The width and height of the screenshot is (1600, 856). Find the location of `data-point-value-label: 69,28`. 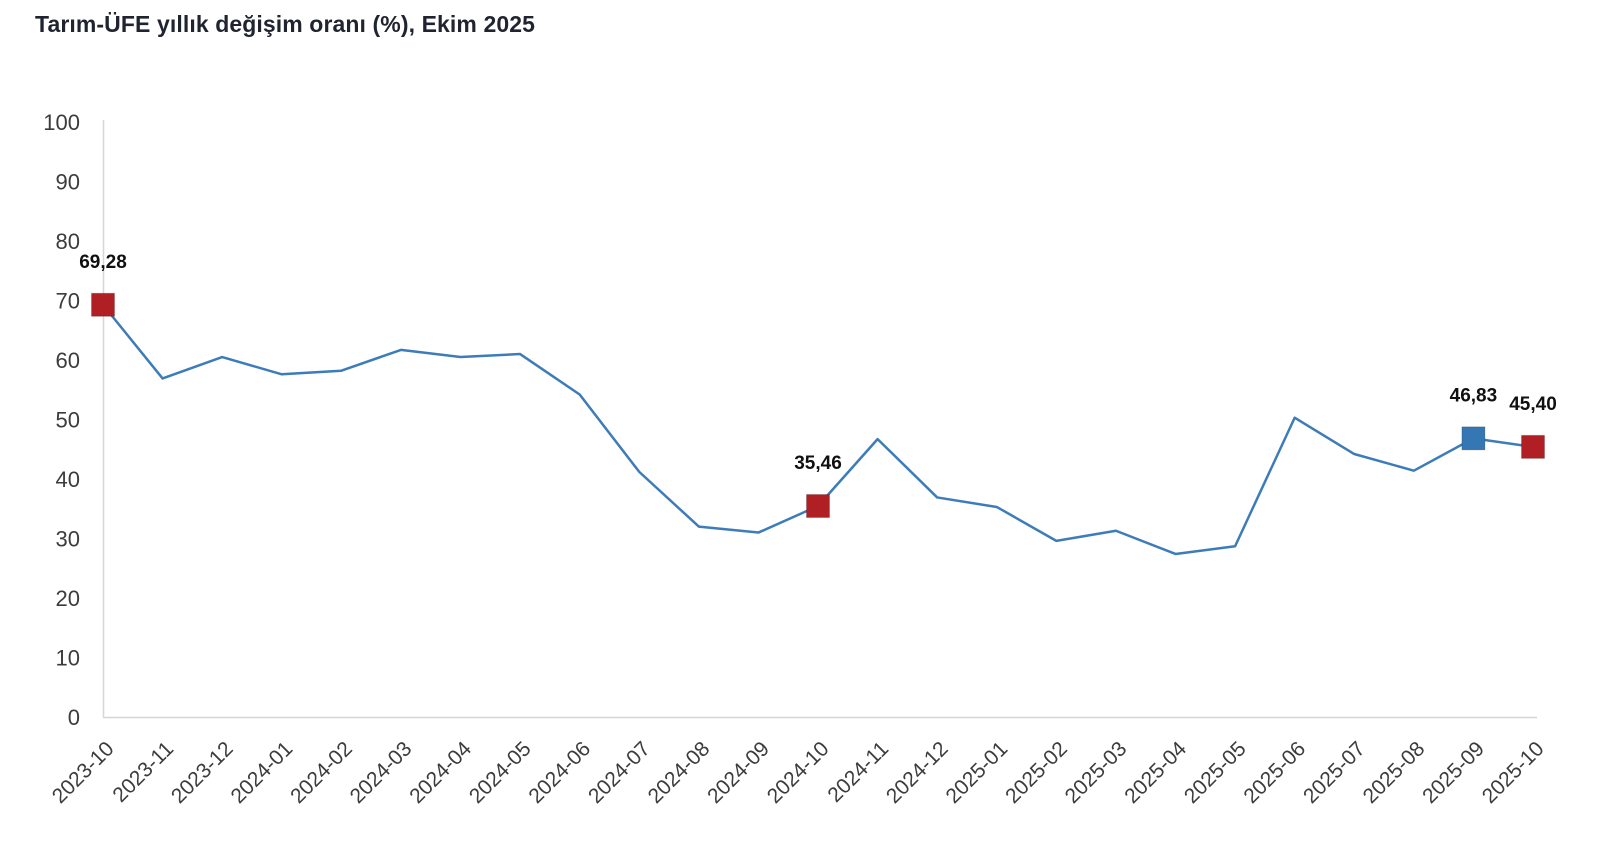

data-point-value-label: 69,28 is located at coordinates (103, 262).